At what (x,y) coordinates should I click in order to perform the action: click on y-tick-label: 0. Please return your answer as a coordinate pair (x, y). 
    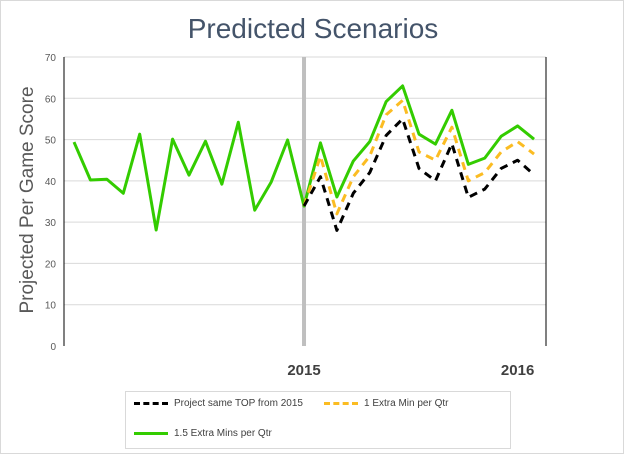
    Looking at the image, I should click on (53, 347).